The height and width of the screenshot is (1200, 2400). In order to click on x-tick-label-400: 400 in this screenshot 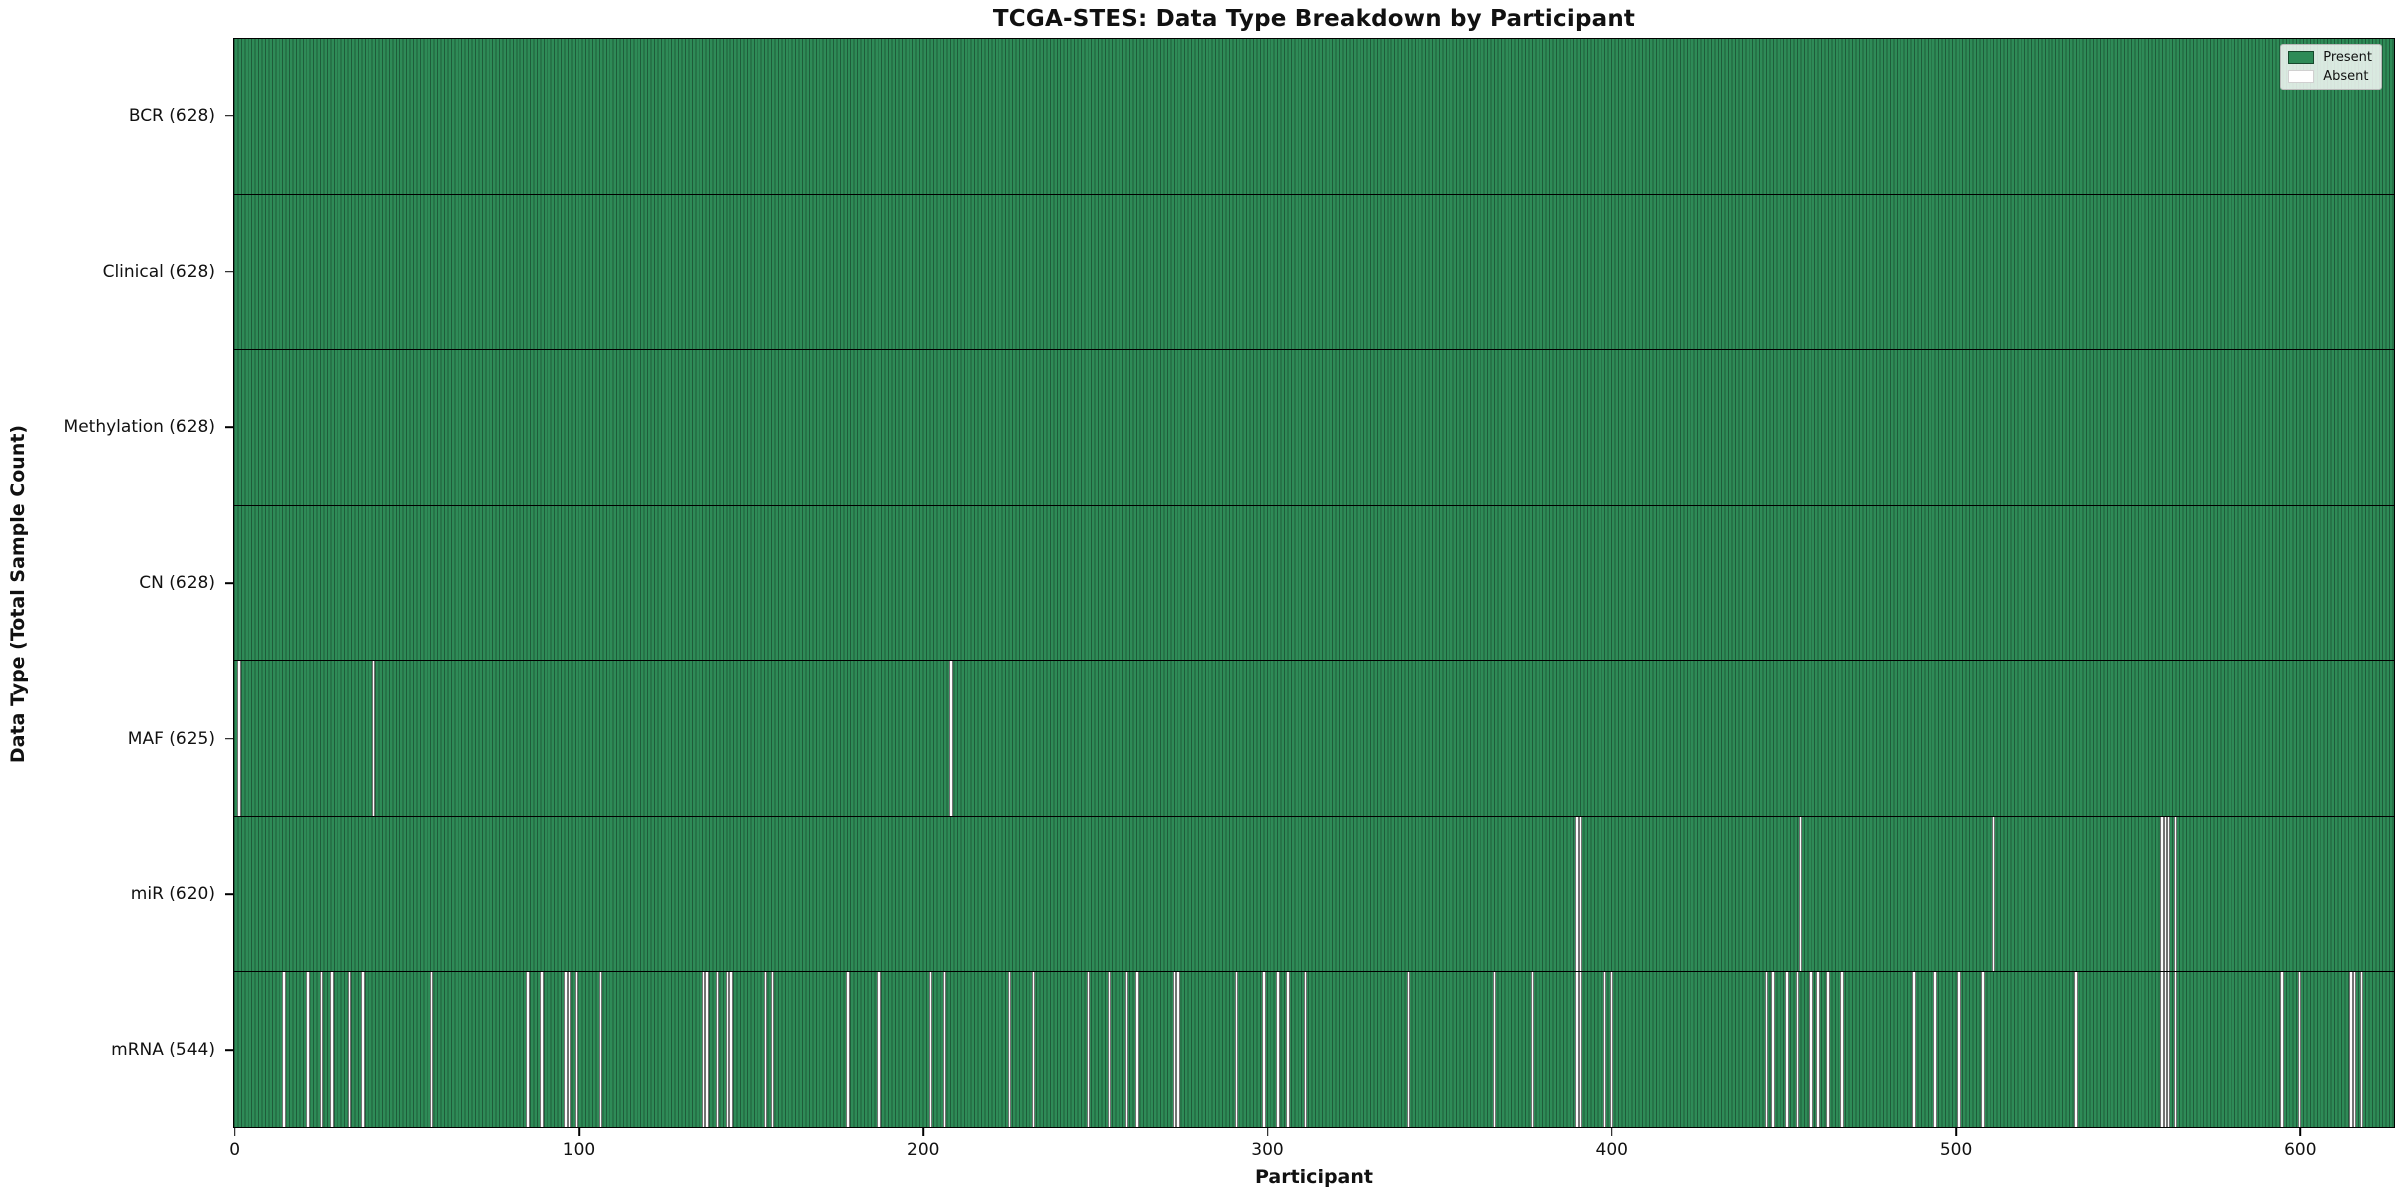, I will do `click(1612, 1150)`.